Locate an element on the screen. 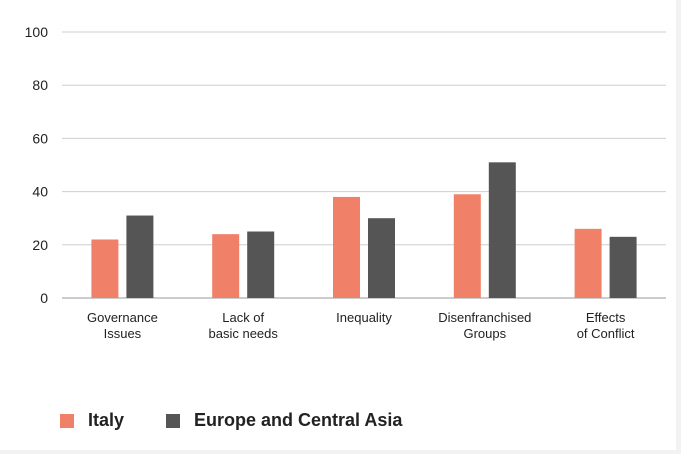 Image resolution: width=681 pixels, height=454 pixels. x-tick-label-line: Issues is located at coordinates (123, 333).